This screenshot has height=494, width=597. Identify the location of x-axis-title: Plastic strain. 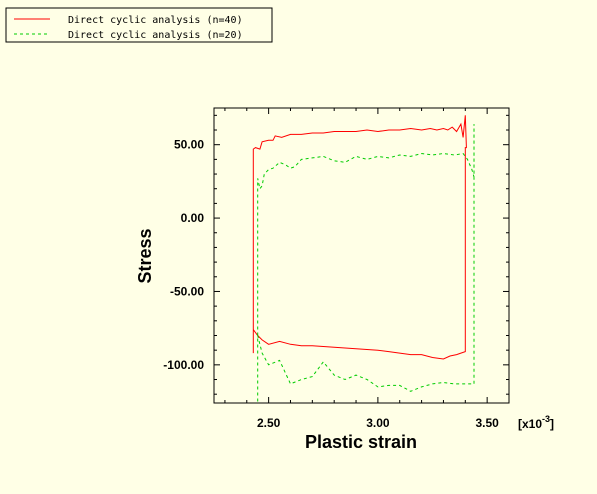
(361, 442).